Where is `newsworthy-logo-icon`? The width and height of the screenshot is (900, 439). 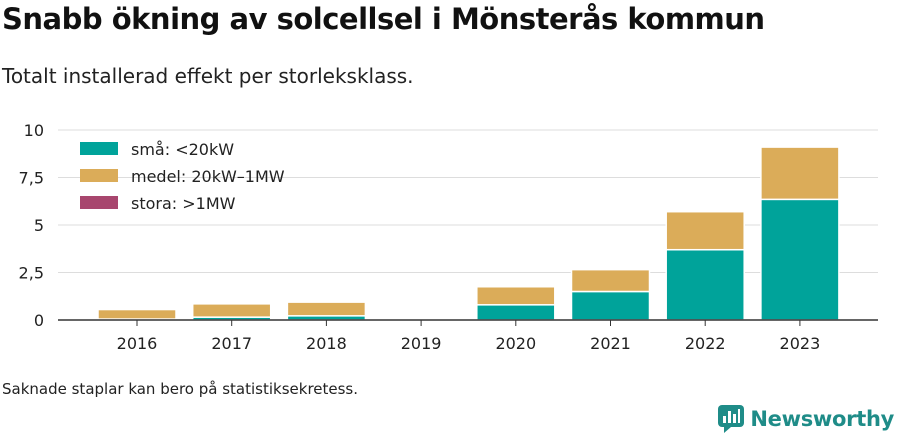 newsworthy-logo-icon is located at coordinates (731, 419).